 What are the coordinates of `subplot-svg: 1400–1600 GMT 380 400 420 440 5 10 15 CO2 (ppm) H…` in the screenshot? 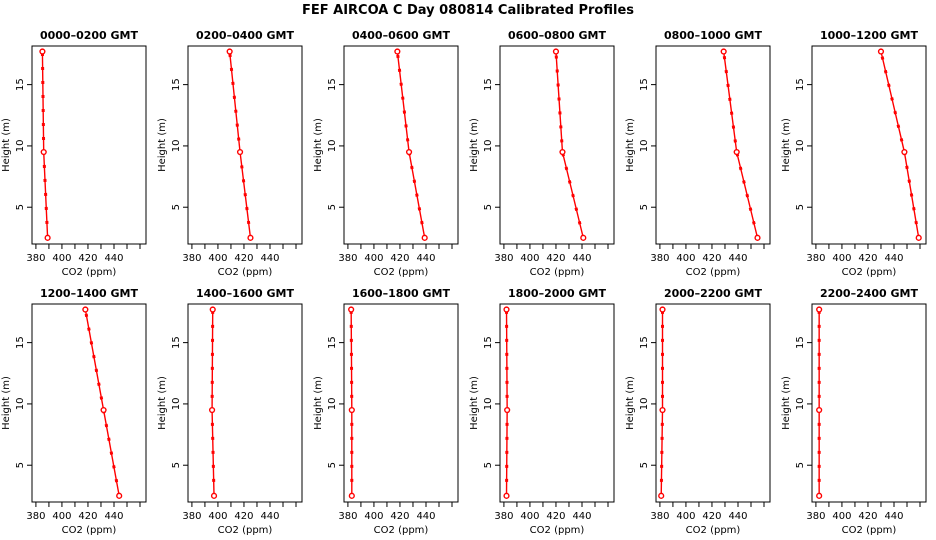 It's located at (230, 411).